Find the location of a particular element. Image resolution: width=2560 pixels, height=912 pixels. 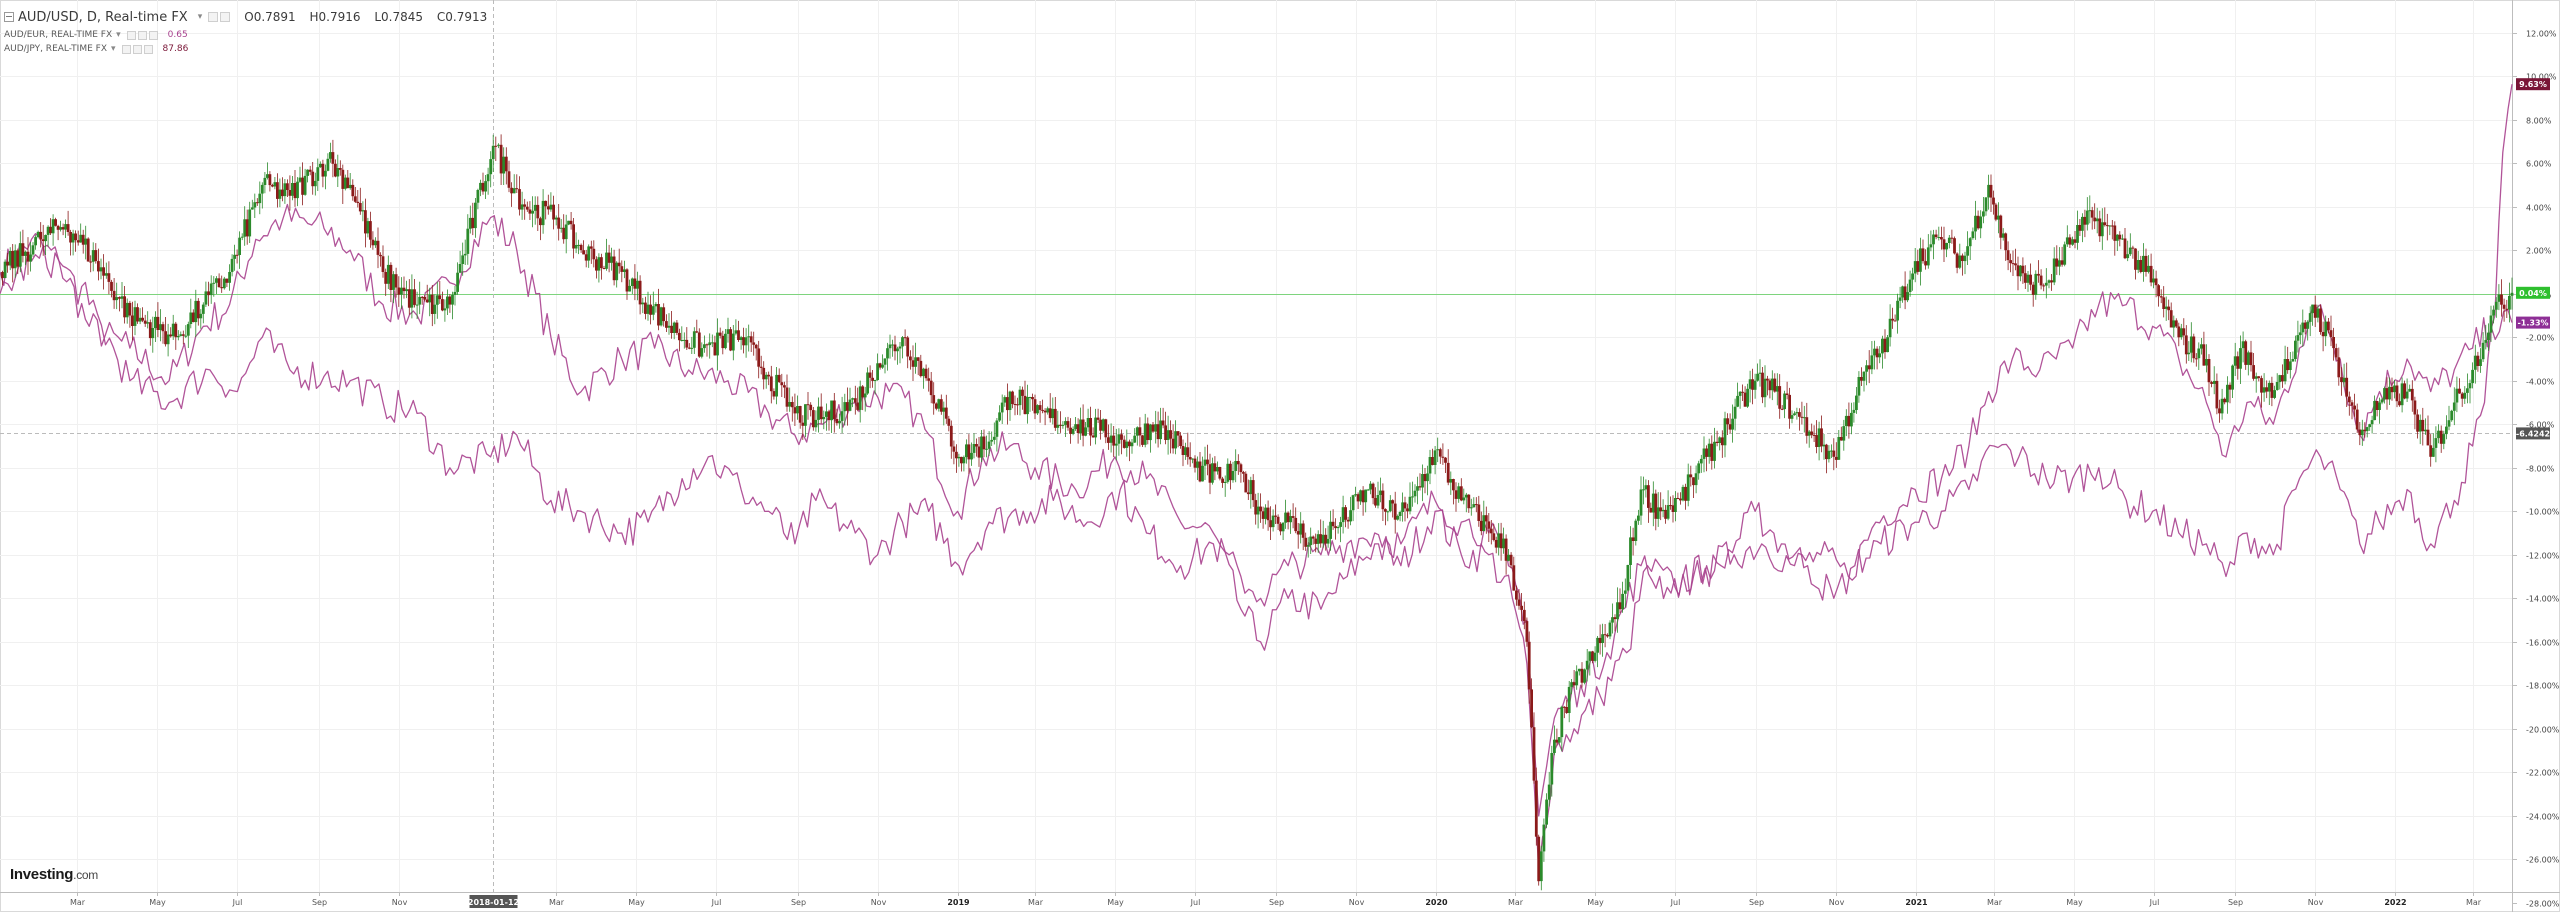

collapse-icon is located at coordinates (9, 17).